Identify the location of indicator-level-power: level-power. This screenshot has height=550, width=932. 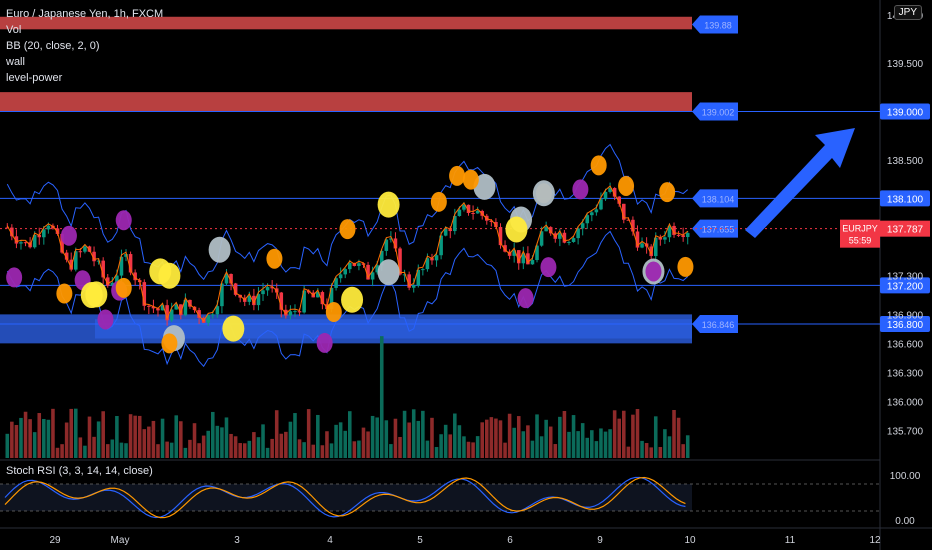
(34, 78).